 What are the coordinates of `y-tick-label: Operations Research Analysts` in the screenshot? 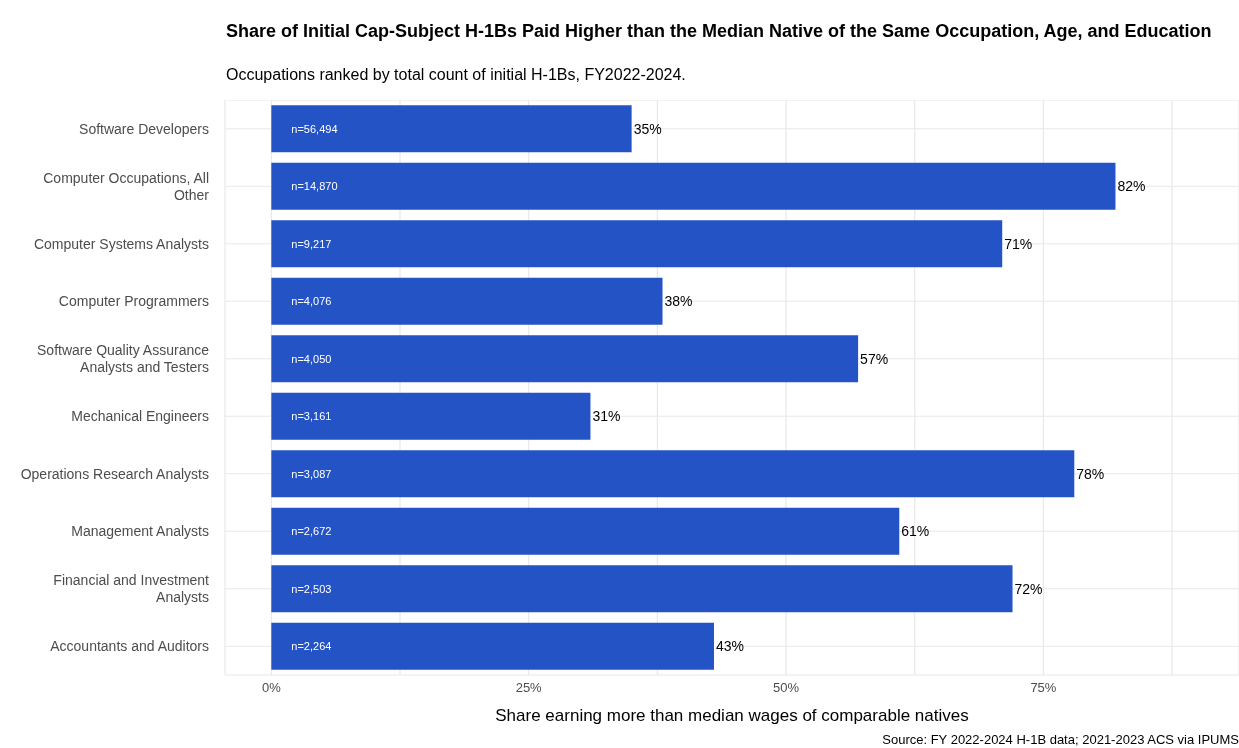 It's located at (114, 473).